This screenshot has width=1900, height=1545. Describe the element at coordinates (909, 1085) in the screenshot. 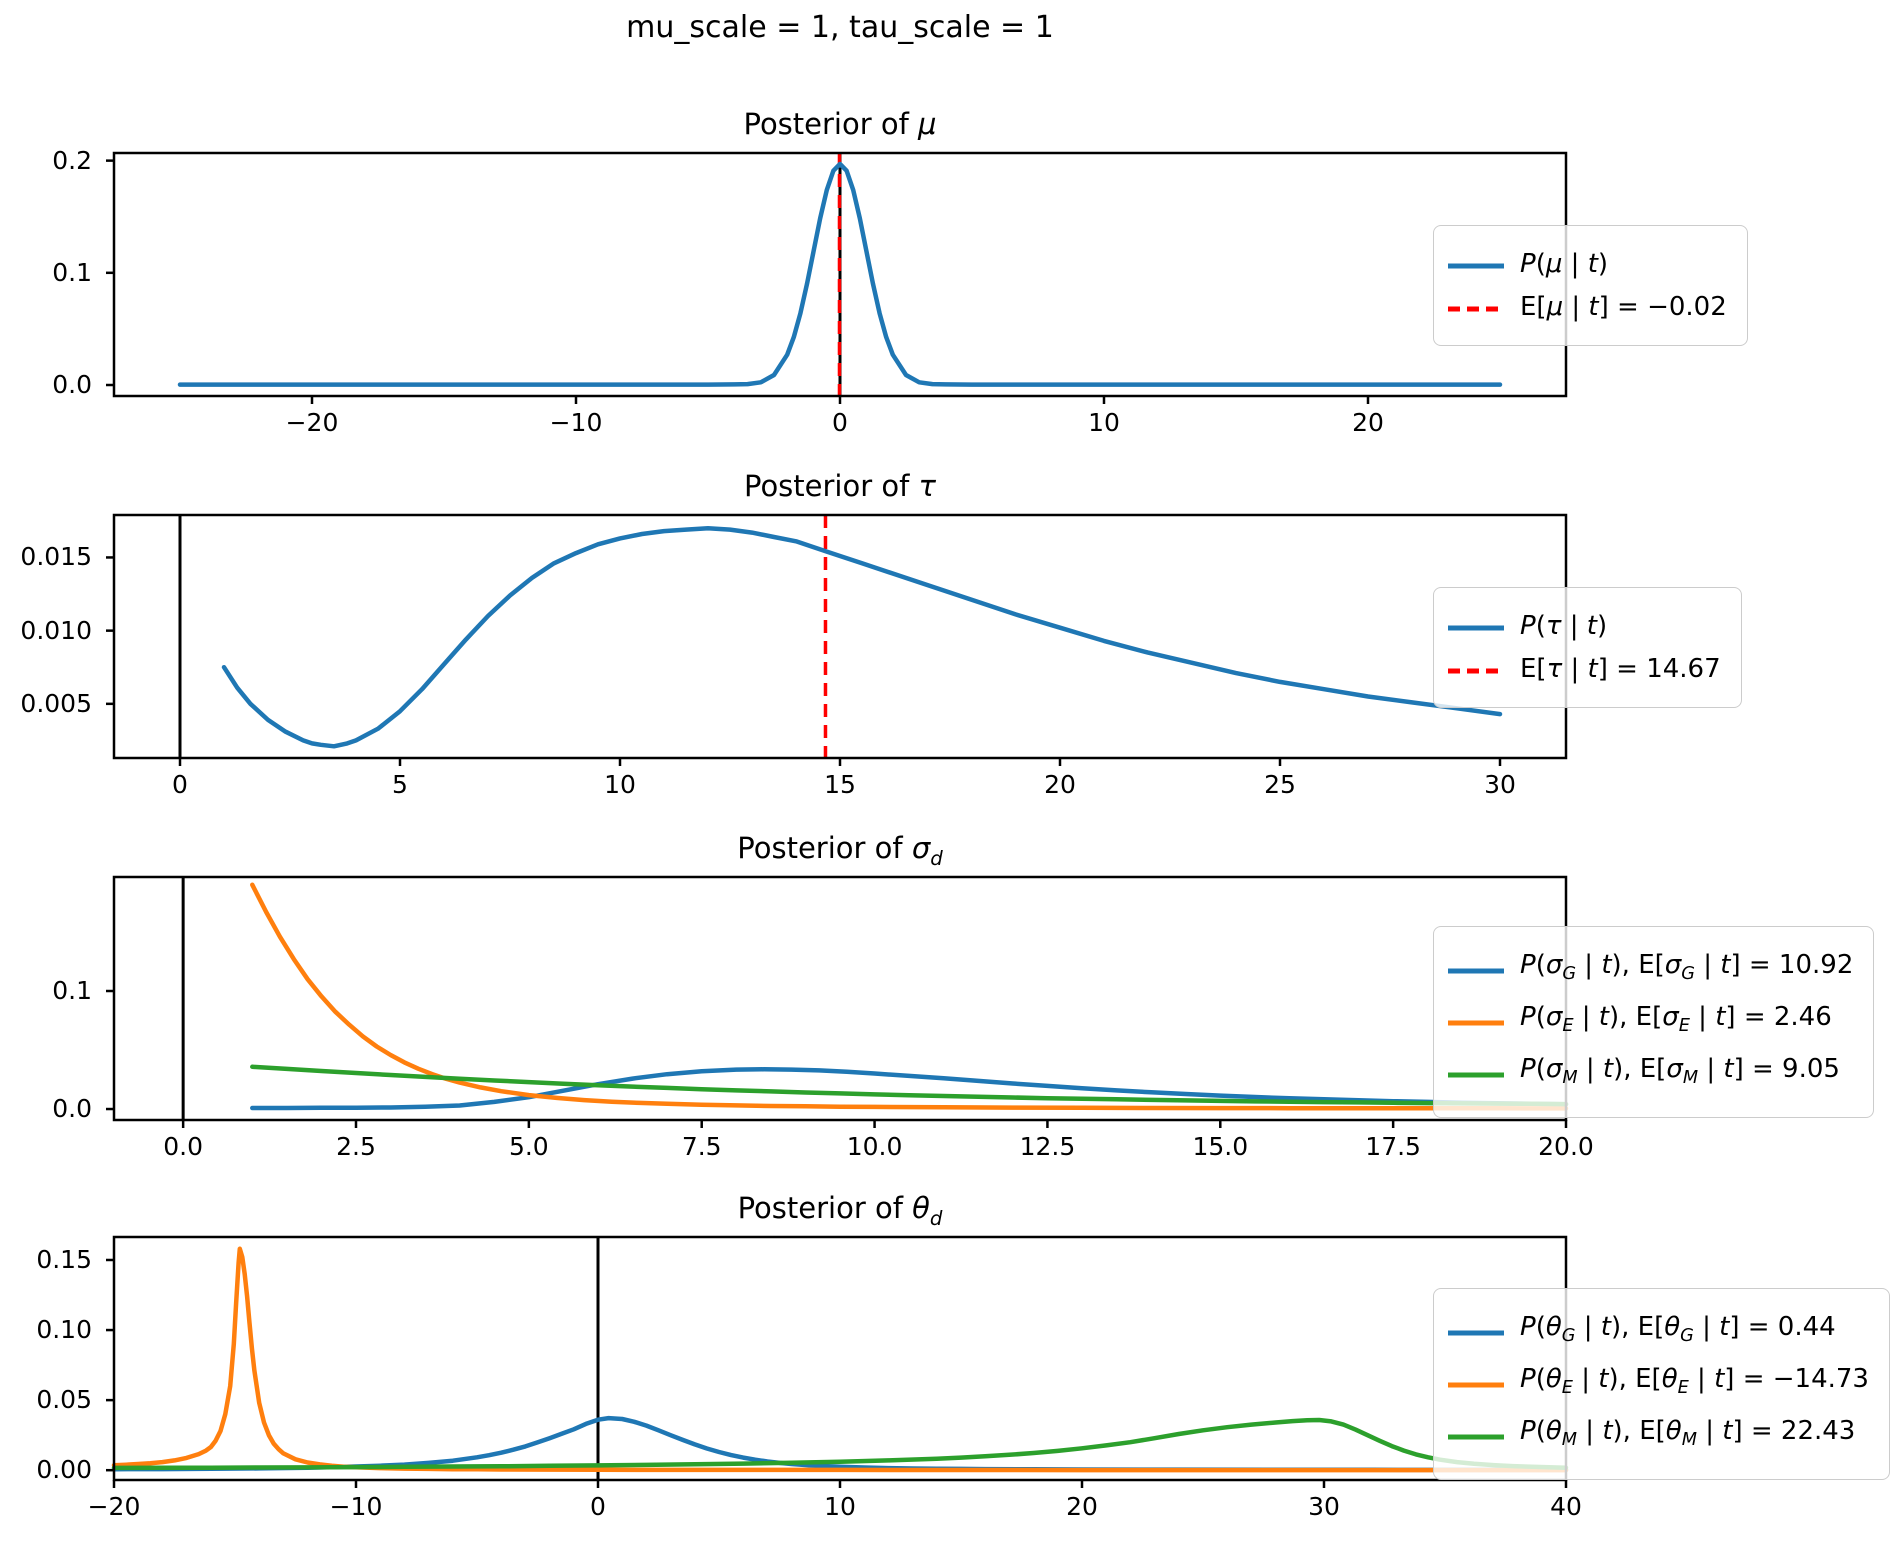

I see `posterior-sigma-m-curve` at that location.